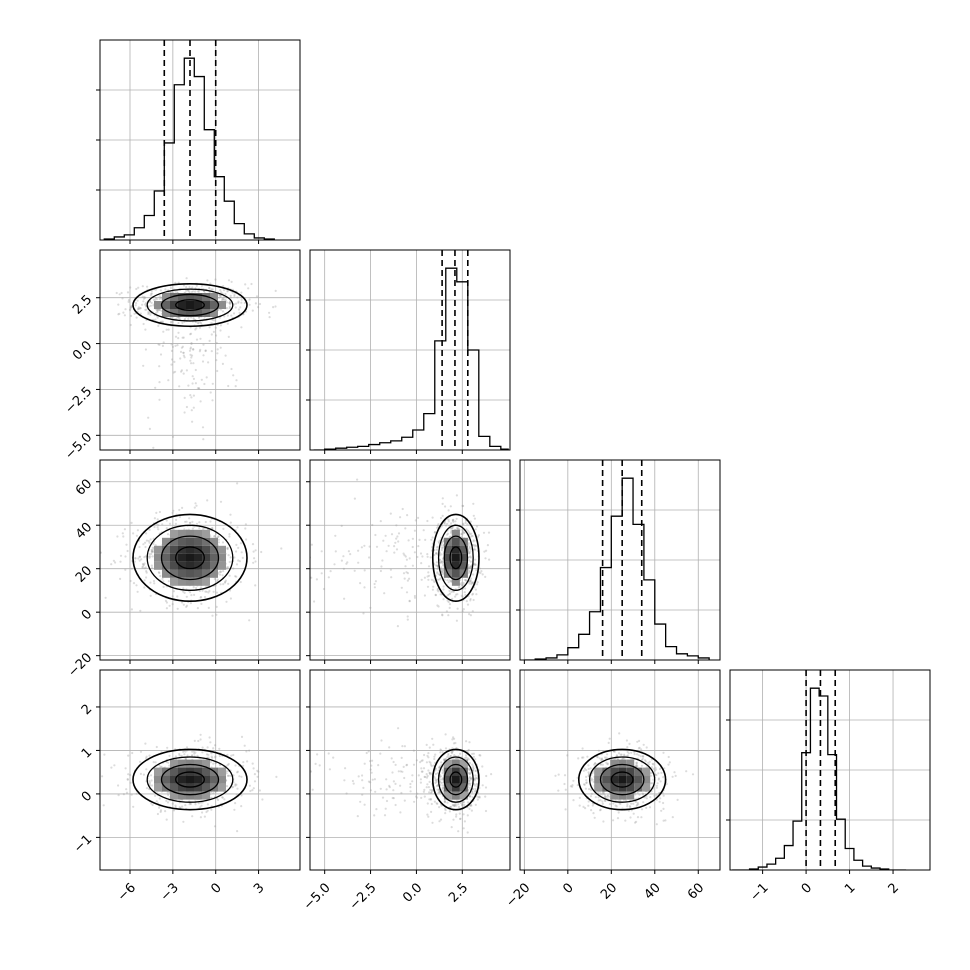  I want to click on x-tick-label: −6, so click(127, 892).